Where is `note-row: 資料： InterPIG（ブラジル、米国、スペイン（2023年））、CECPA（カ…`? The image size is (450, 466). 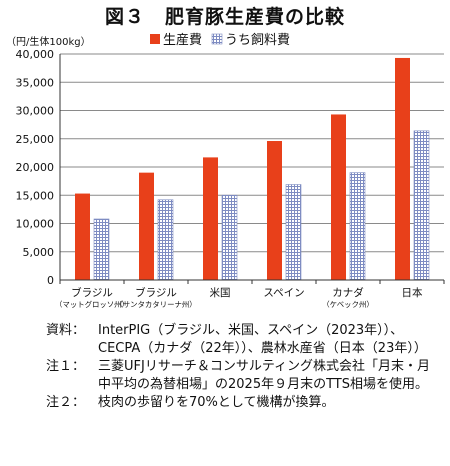 note-row: 資料： InterPIG（ブラジル、米国、スペイン（2023年））、CECPA（カ… is located at coordinates (244, 339).